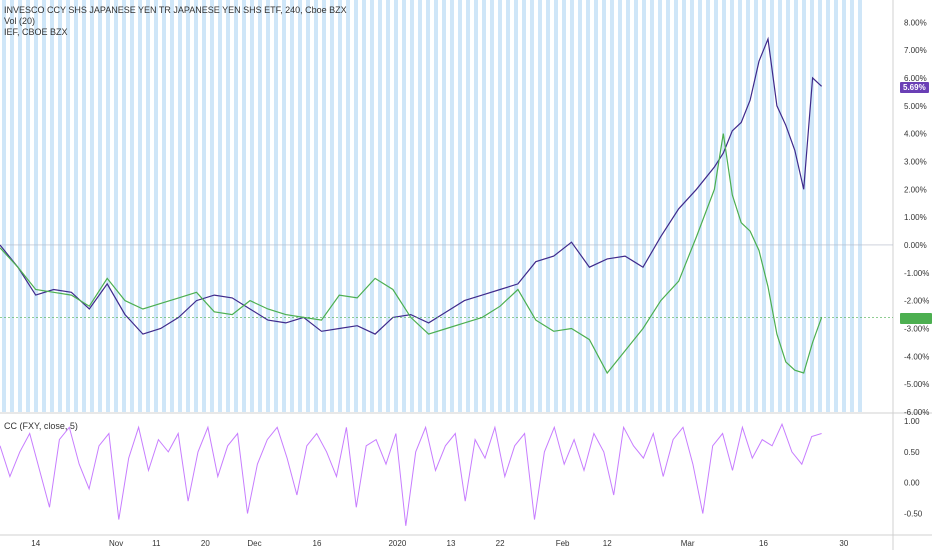 The width and height of the screenshot is (932, 555). I want to click on y-tick-label: 5.00%, so click(915, 106).